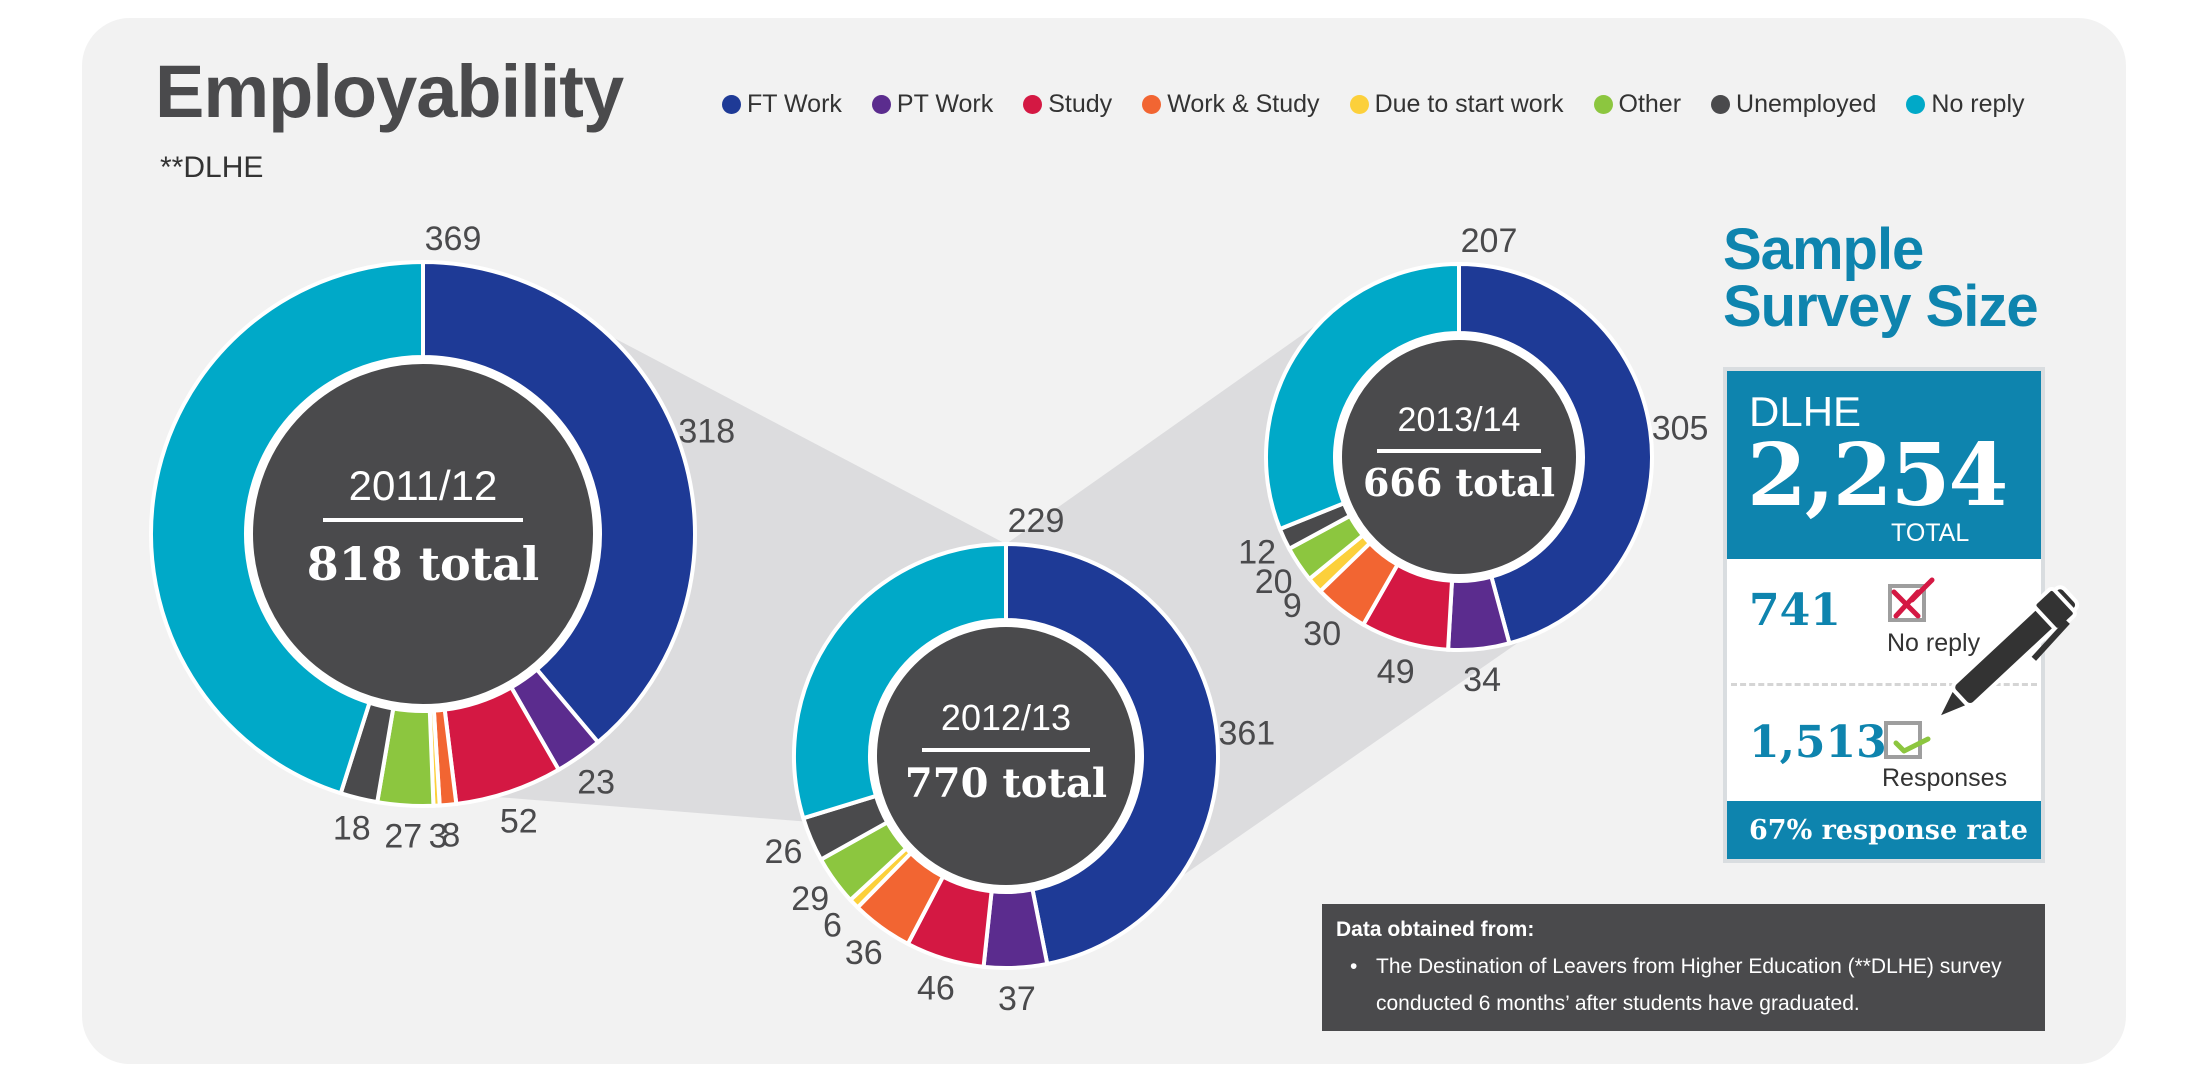 This screenshot has width=2200, height=1089. I want to click on value-label: 207, so click(1489, 241).